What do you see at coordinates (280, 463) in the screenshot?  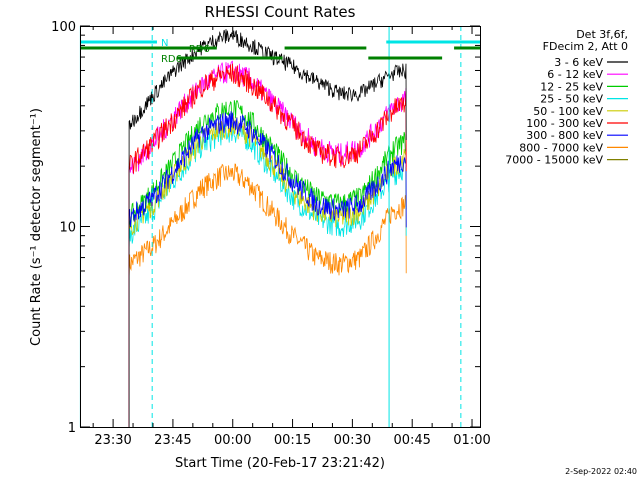 I see `x-axis-label: Start Time (20-Feb-17 23:21:42)` at bounding box center [280, 463].